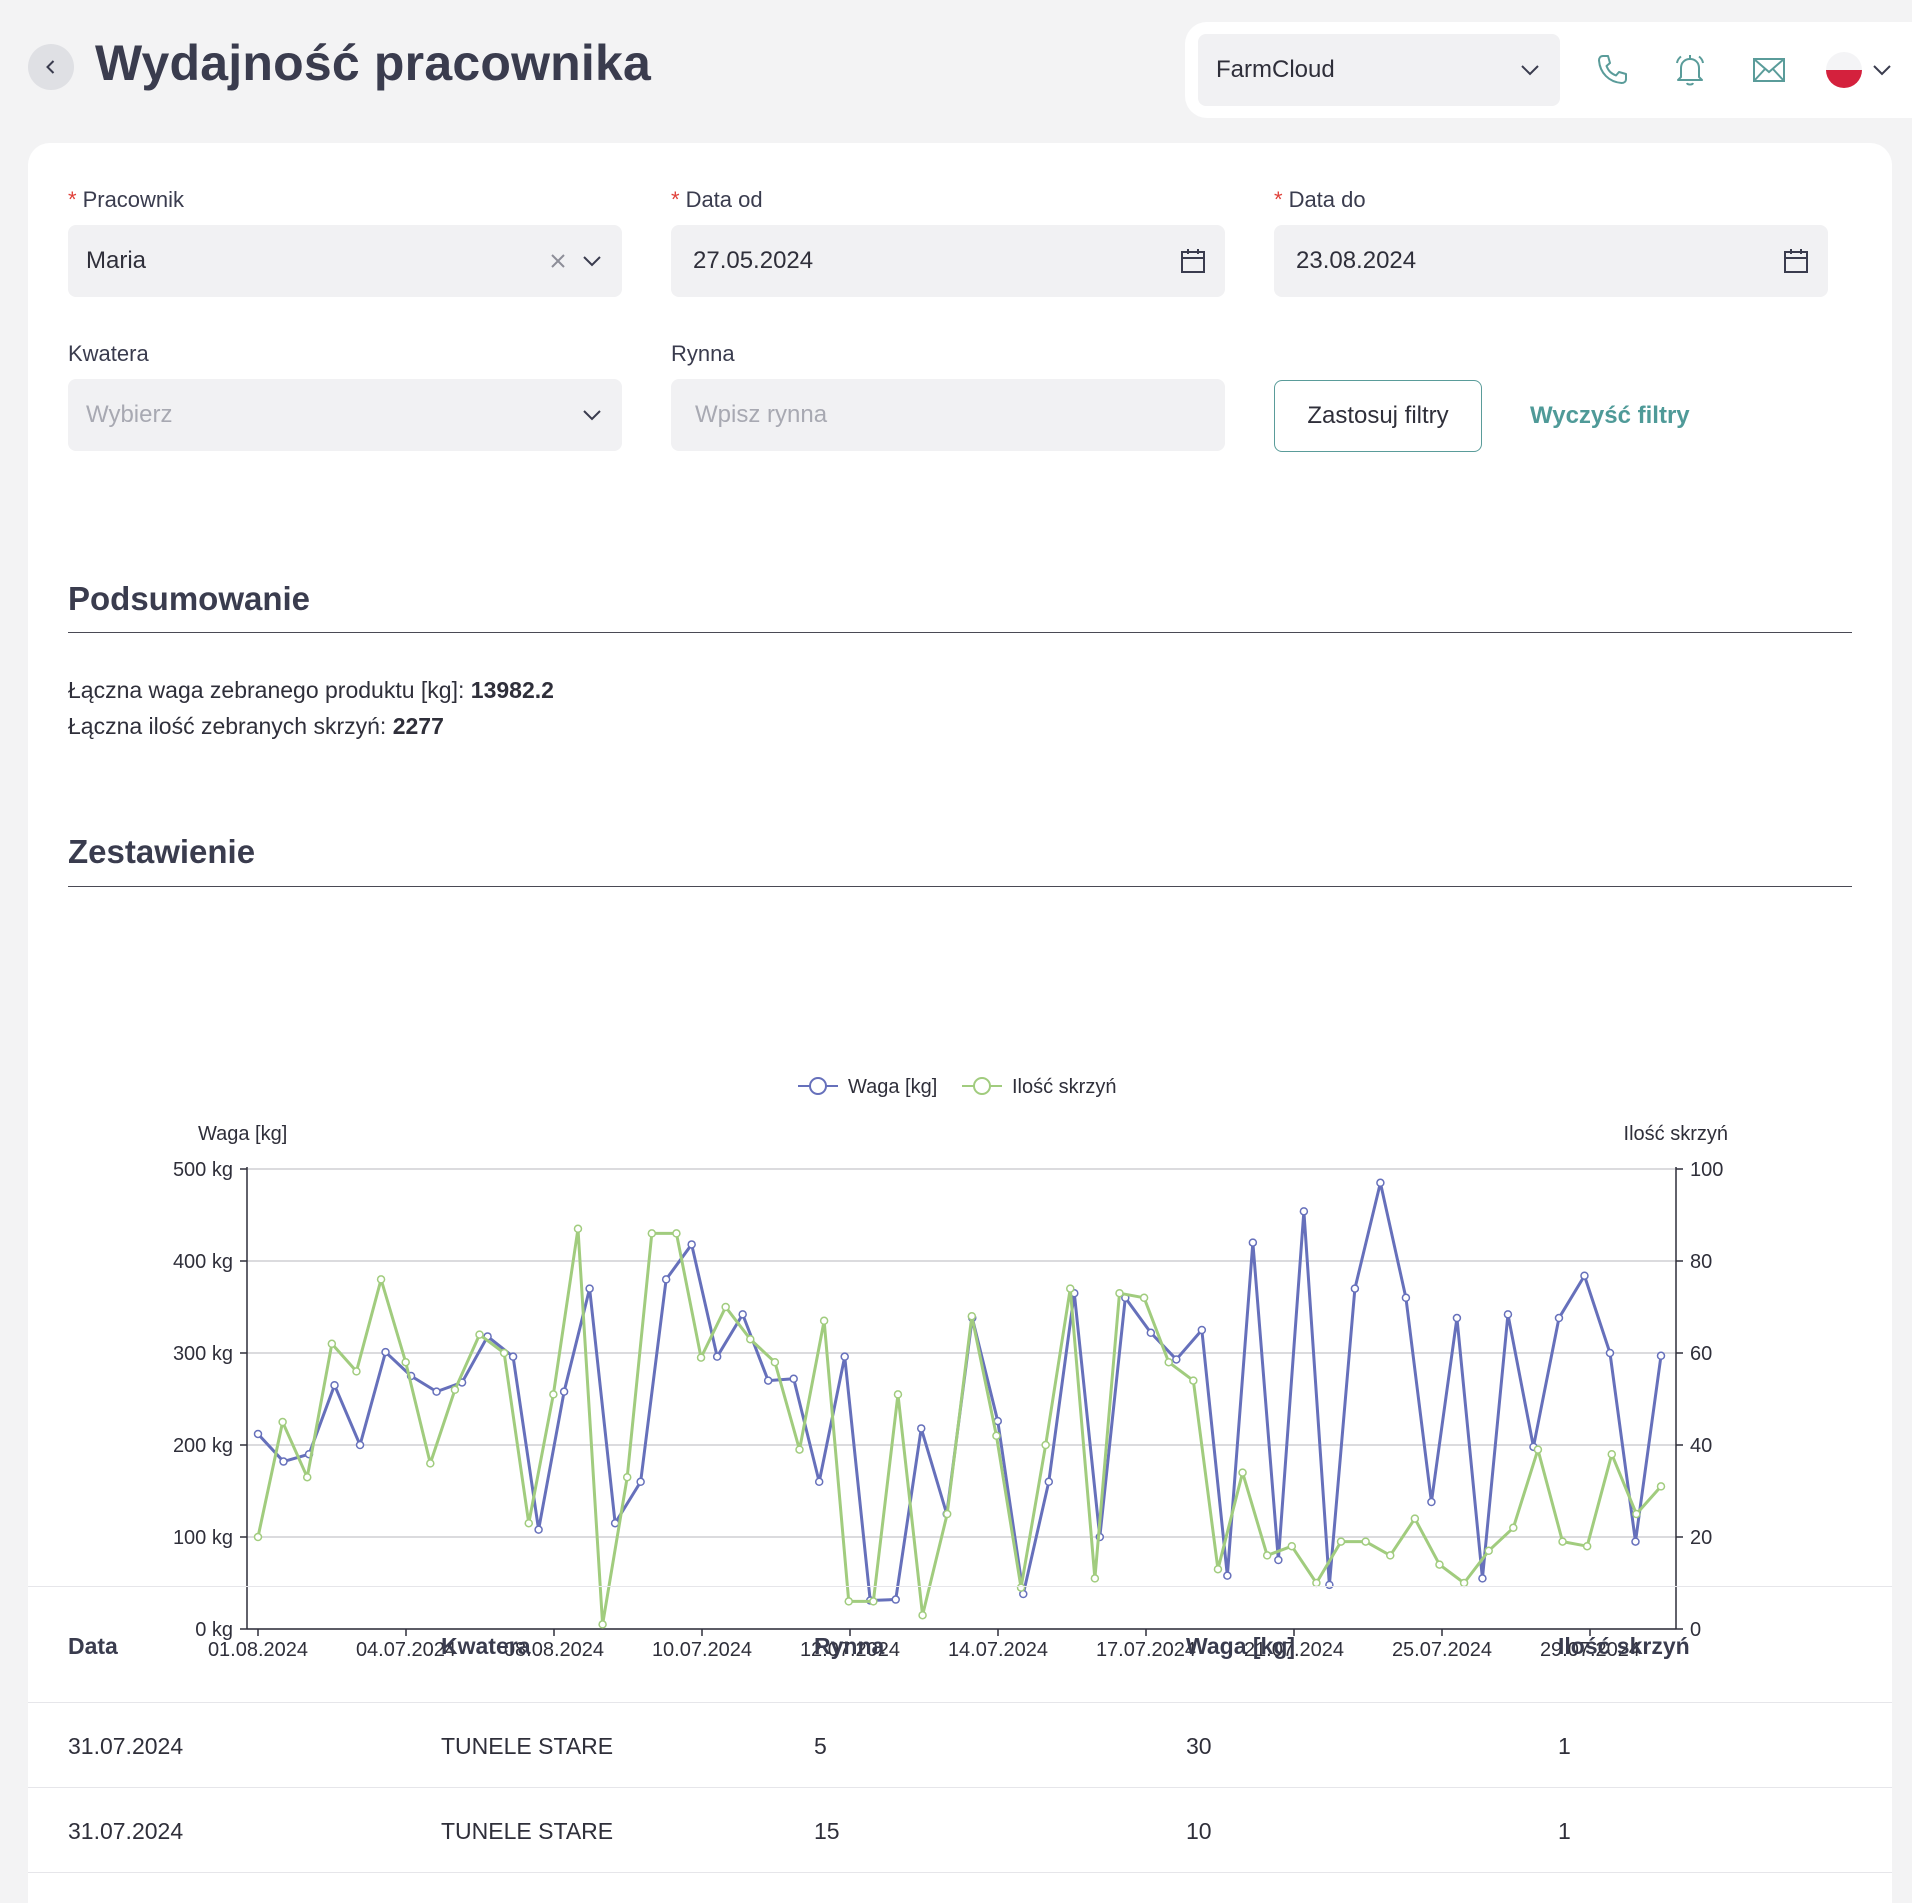  Describe the element at coordinates (486, 1646) in the screenshot. I see `column-header: Kwatera` at that location.